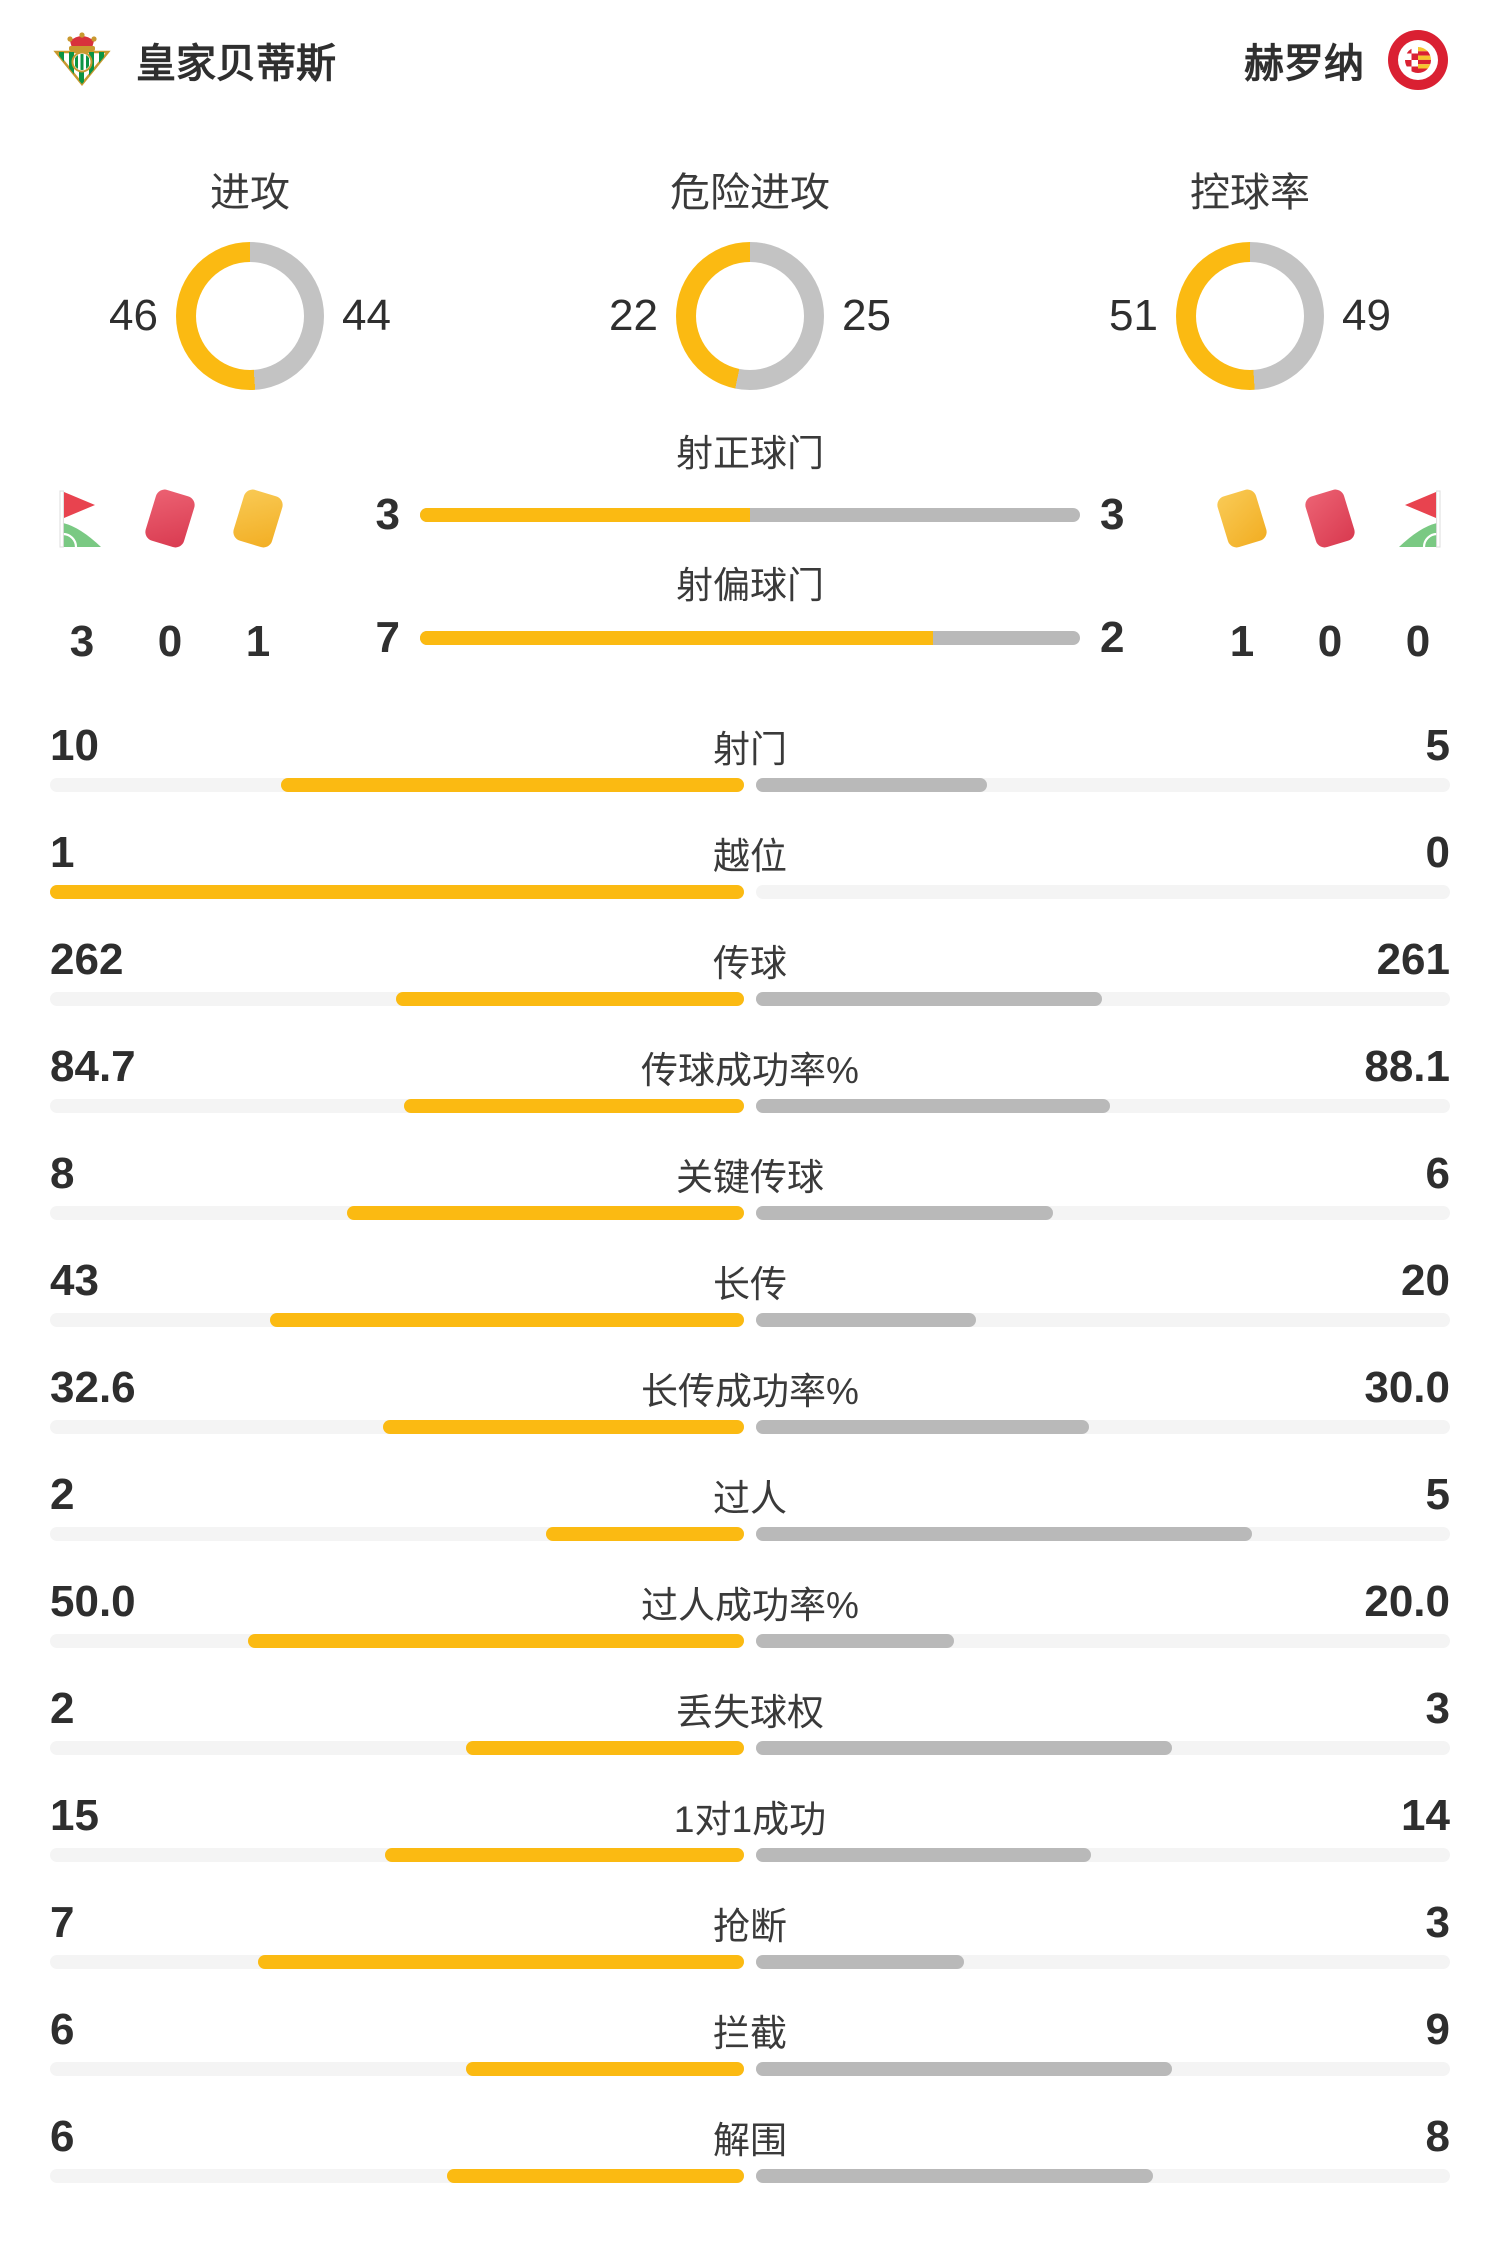 The height and width of the screenshot is (2244, 1500). What do you see at coordinates (1407, 1601) in the screenshot?
I see `stat-away-value: 20.0` at bounding box center [1407, 1601].